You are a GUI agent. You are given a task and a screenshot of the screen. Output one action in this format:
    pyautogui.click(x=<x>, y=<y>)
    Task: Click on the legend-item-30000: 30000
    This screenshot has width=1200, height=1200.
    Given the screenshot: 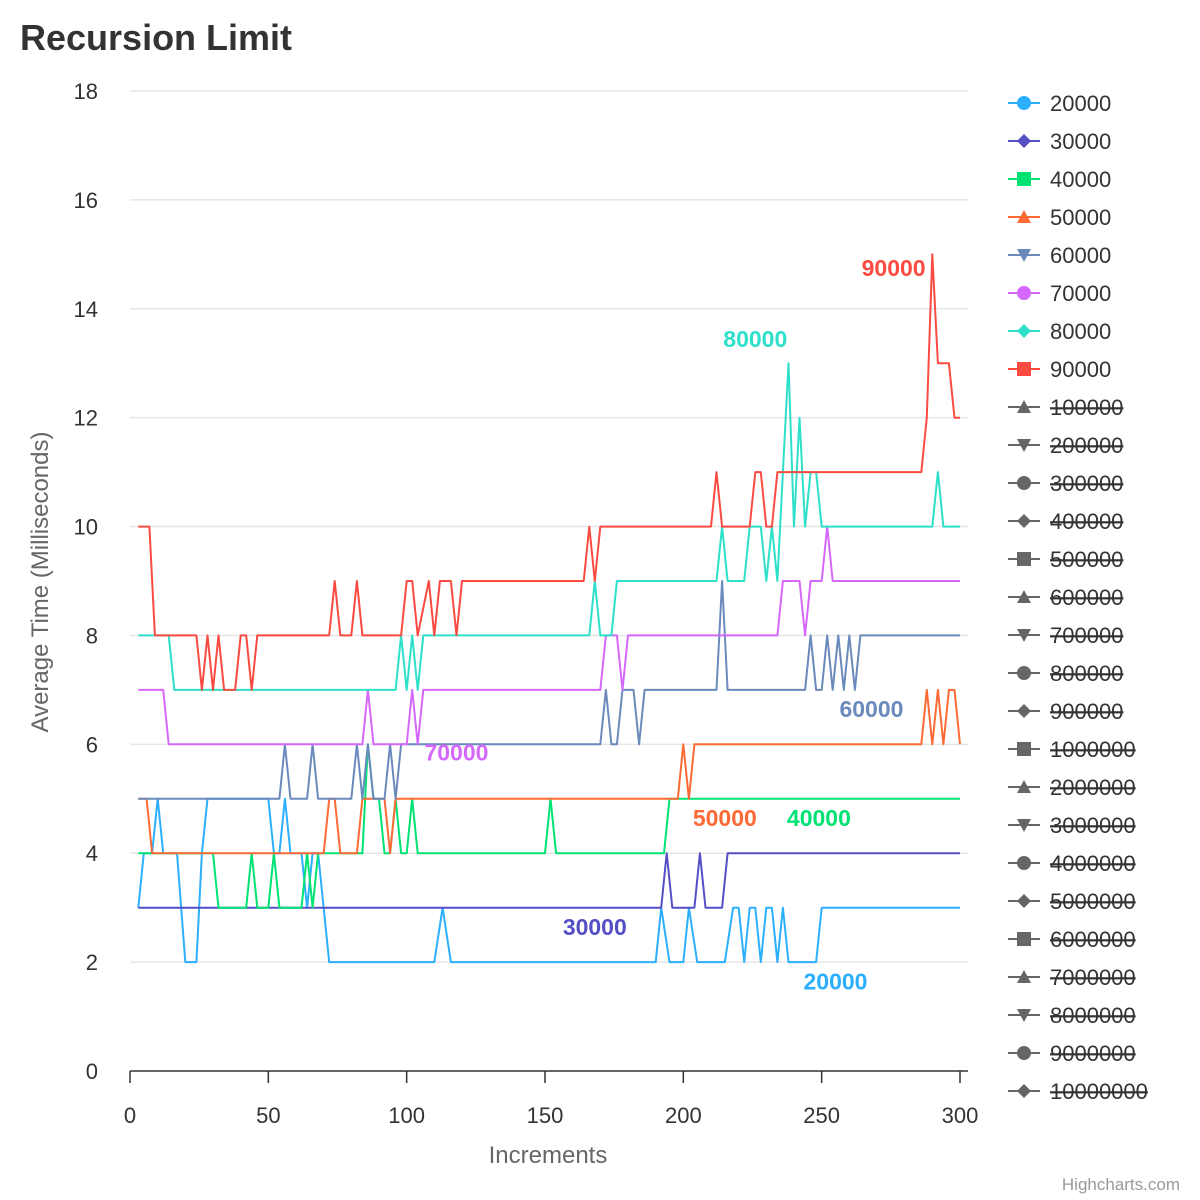 What is the action you would take?
    pyautogui.click(x=1059, y=141)
    